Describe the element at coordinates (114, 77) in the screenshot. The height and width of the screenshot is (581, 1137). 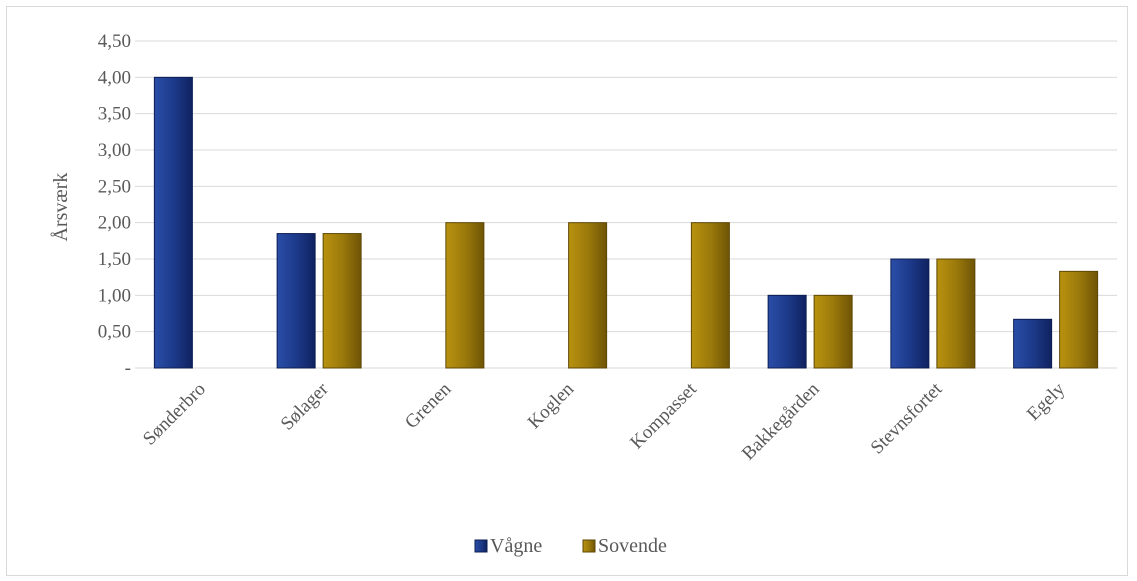
I see `y-tick-label: 4,00` at that location.